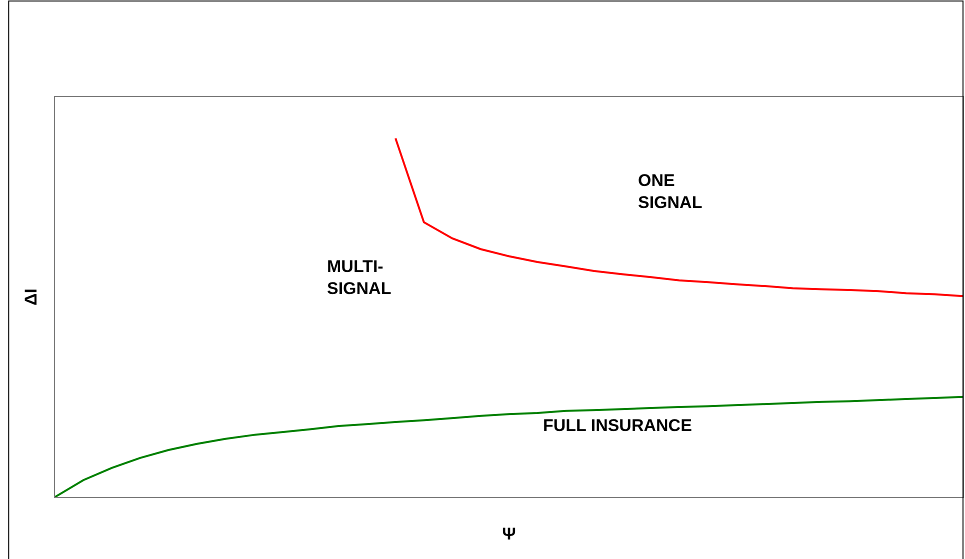  Describe the element at coordinates (670, 191) in the screenshot. I see `annotation: ONE SIGNAL` at that location.